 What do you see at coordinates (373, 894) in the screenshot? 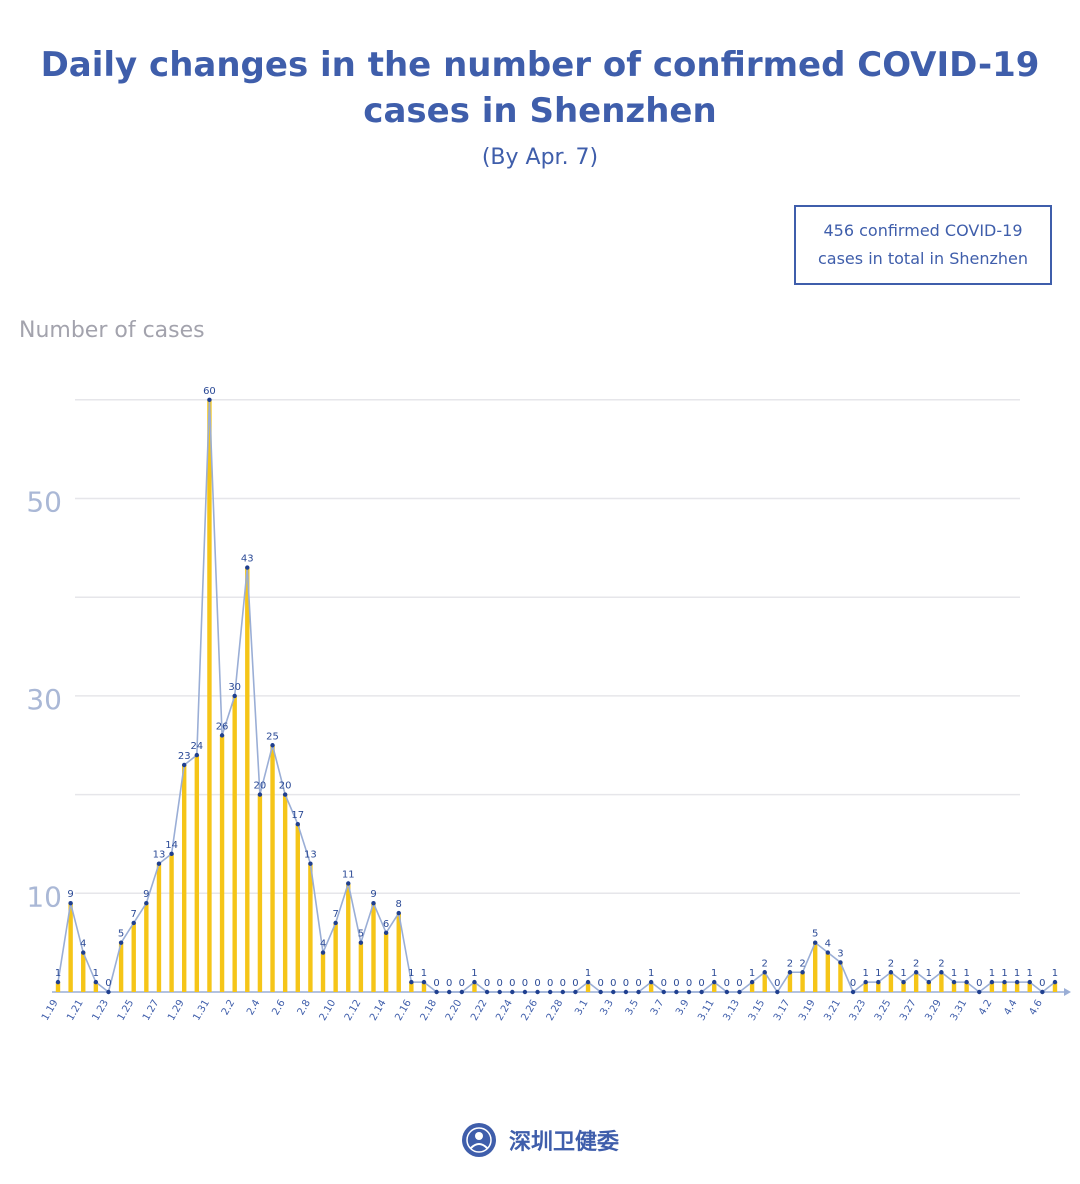
I see `data-label: 9` at bounding box center [373, 894].